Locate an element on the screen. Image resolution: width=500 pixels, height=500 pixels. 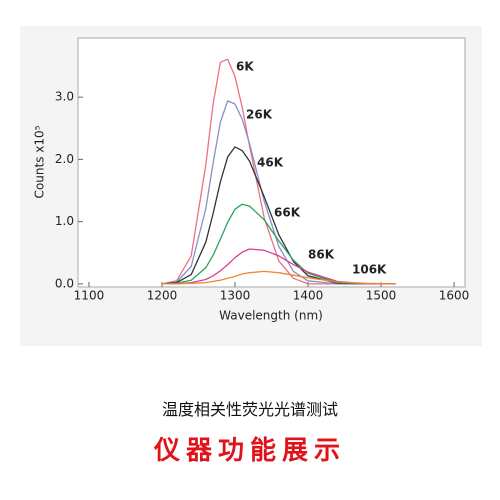
series-label: 6K is located at coordinates (245, 67).